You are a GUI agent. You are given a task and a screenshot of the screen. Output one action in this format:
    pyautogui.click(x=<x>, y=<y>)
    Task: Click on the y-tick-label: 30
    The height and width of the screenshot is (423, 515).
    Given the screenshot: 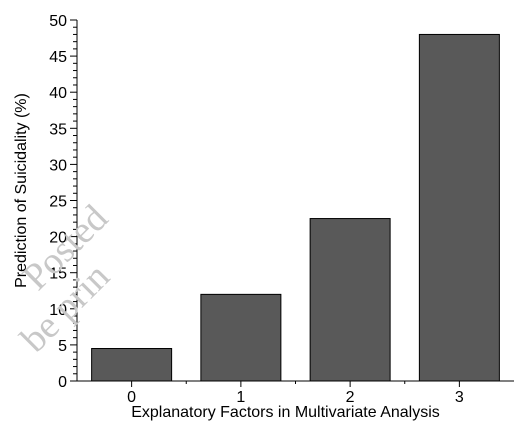 What is the action you would take?
    pyautogui.click(x=58, y=165)
    